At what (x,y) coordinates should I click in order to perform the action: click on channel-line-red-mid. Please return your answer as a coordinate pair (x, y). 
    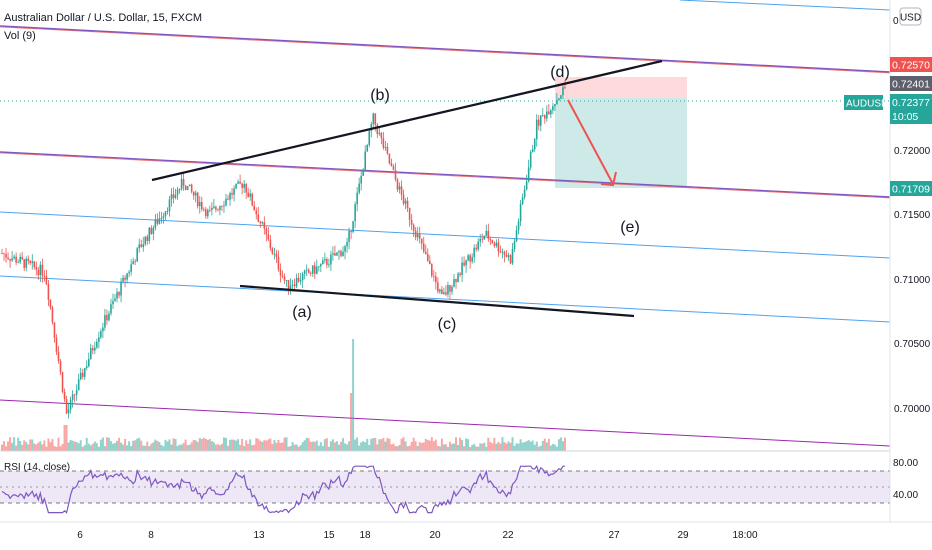
    Looking at the image, I should click on (445, 175).